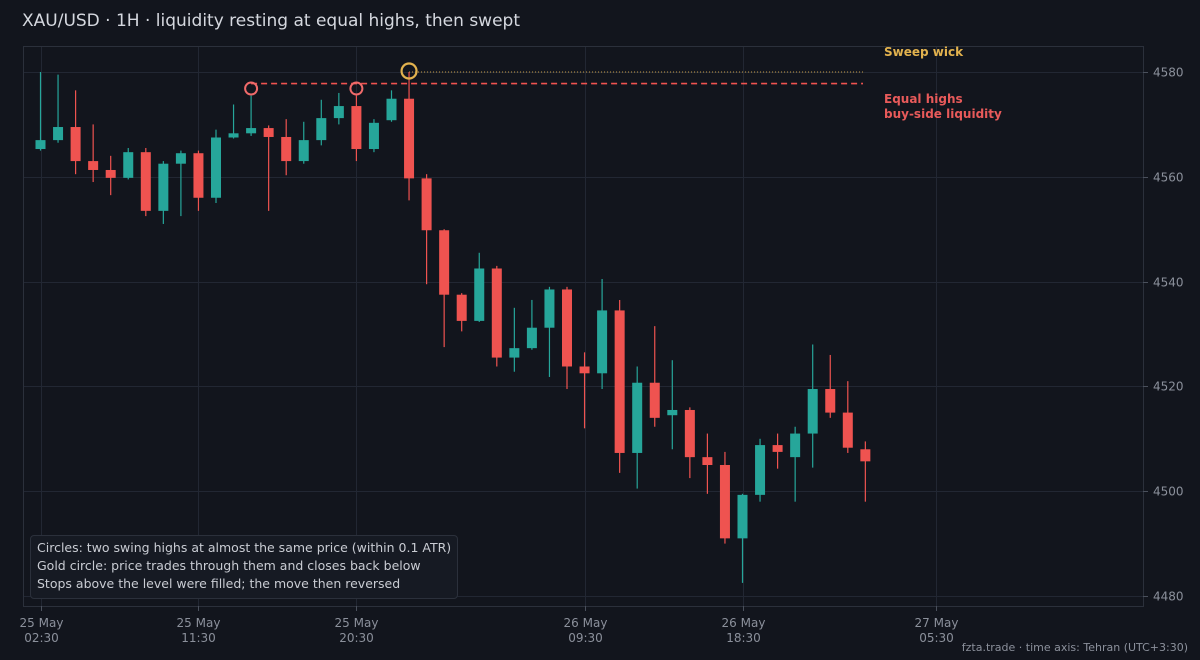 The image size is (1200, 660). What do you see at coordinates (1163, 335) in the screenshot?
I see `y-axis: 4480 4500 4520 4540 4560 4580` at bounding box center [1163, 335].